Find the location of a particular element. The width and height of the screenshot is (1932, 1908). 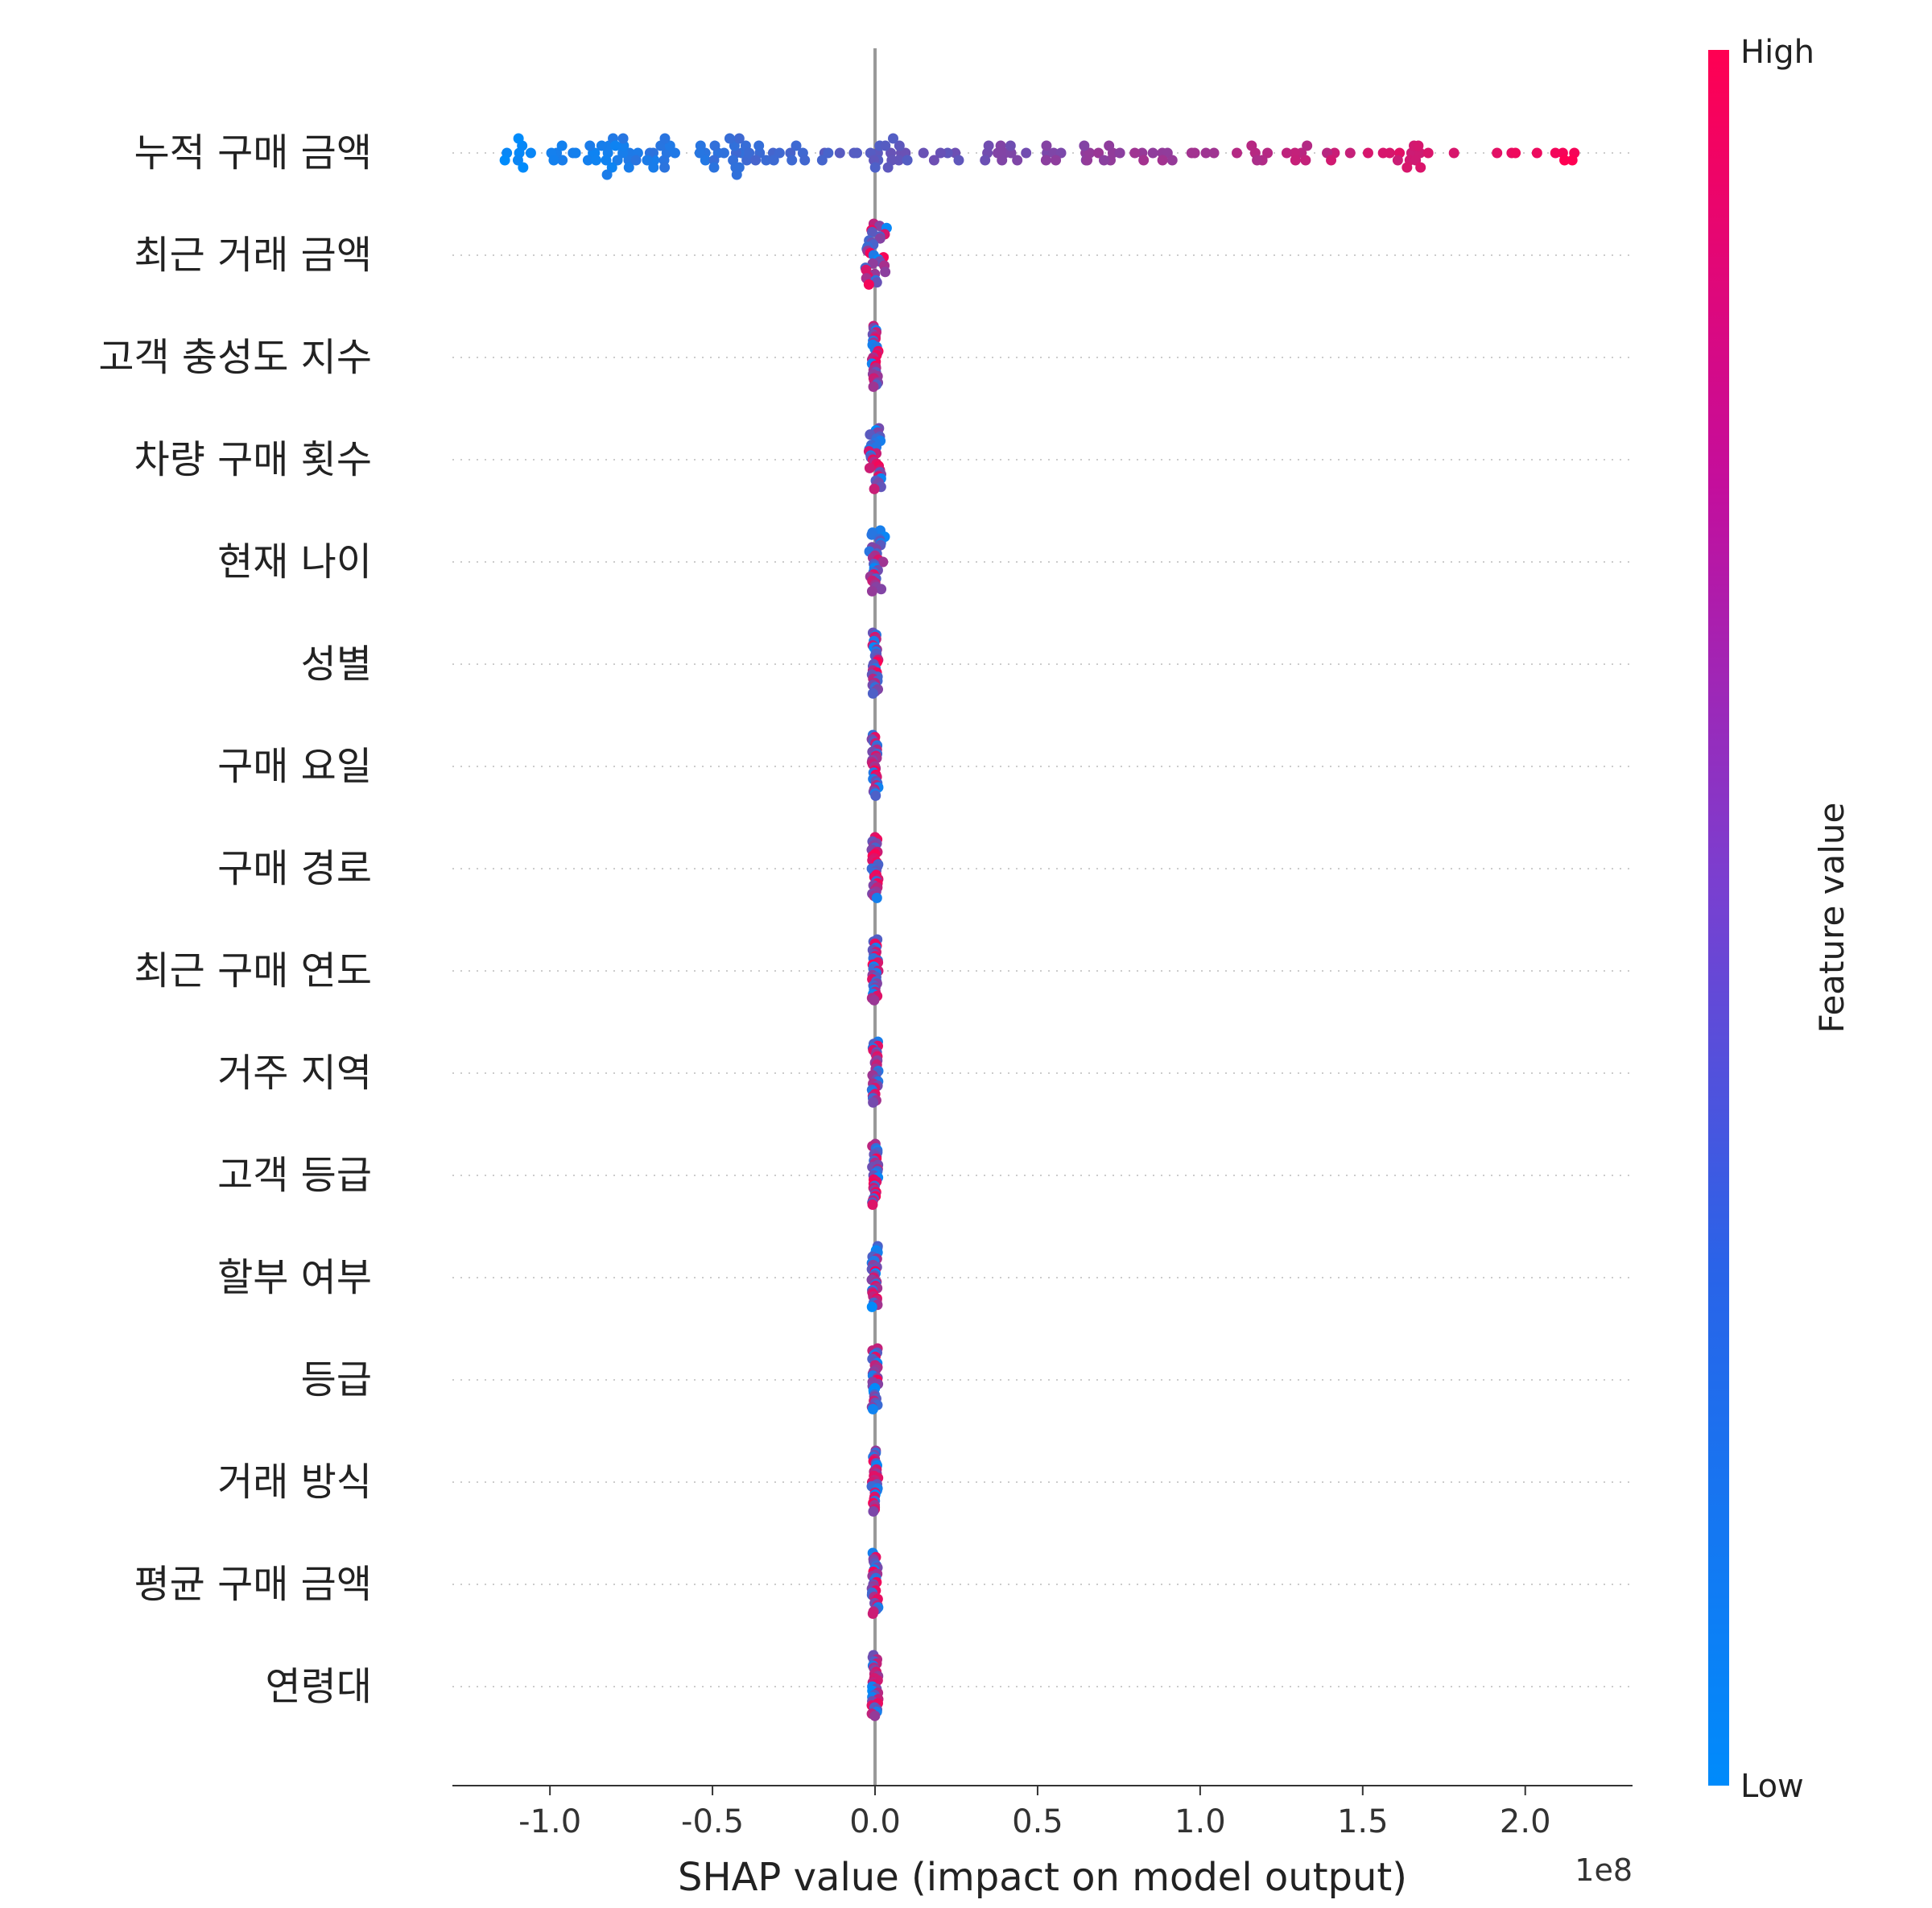

x-tick-label: 0.5 is located at coordinates (1037, 1821).